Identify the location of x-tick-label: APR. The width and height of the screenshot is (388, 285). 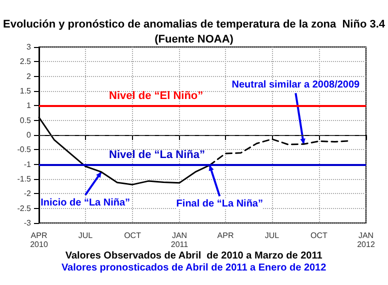
(225, 235).